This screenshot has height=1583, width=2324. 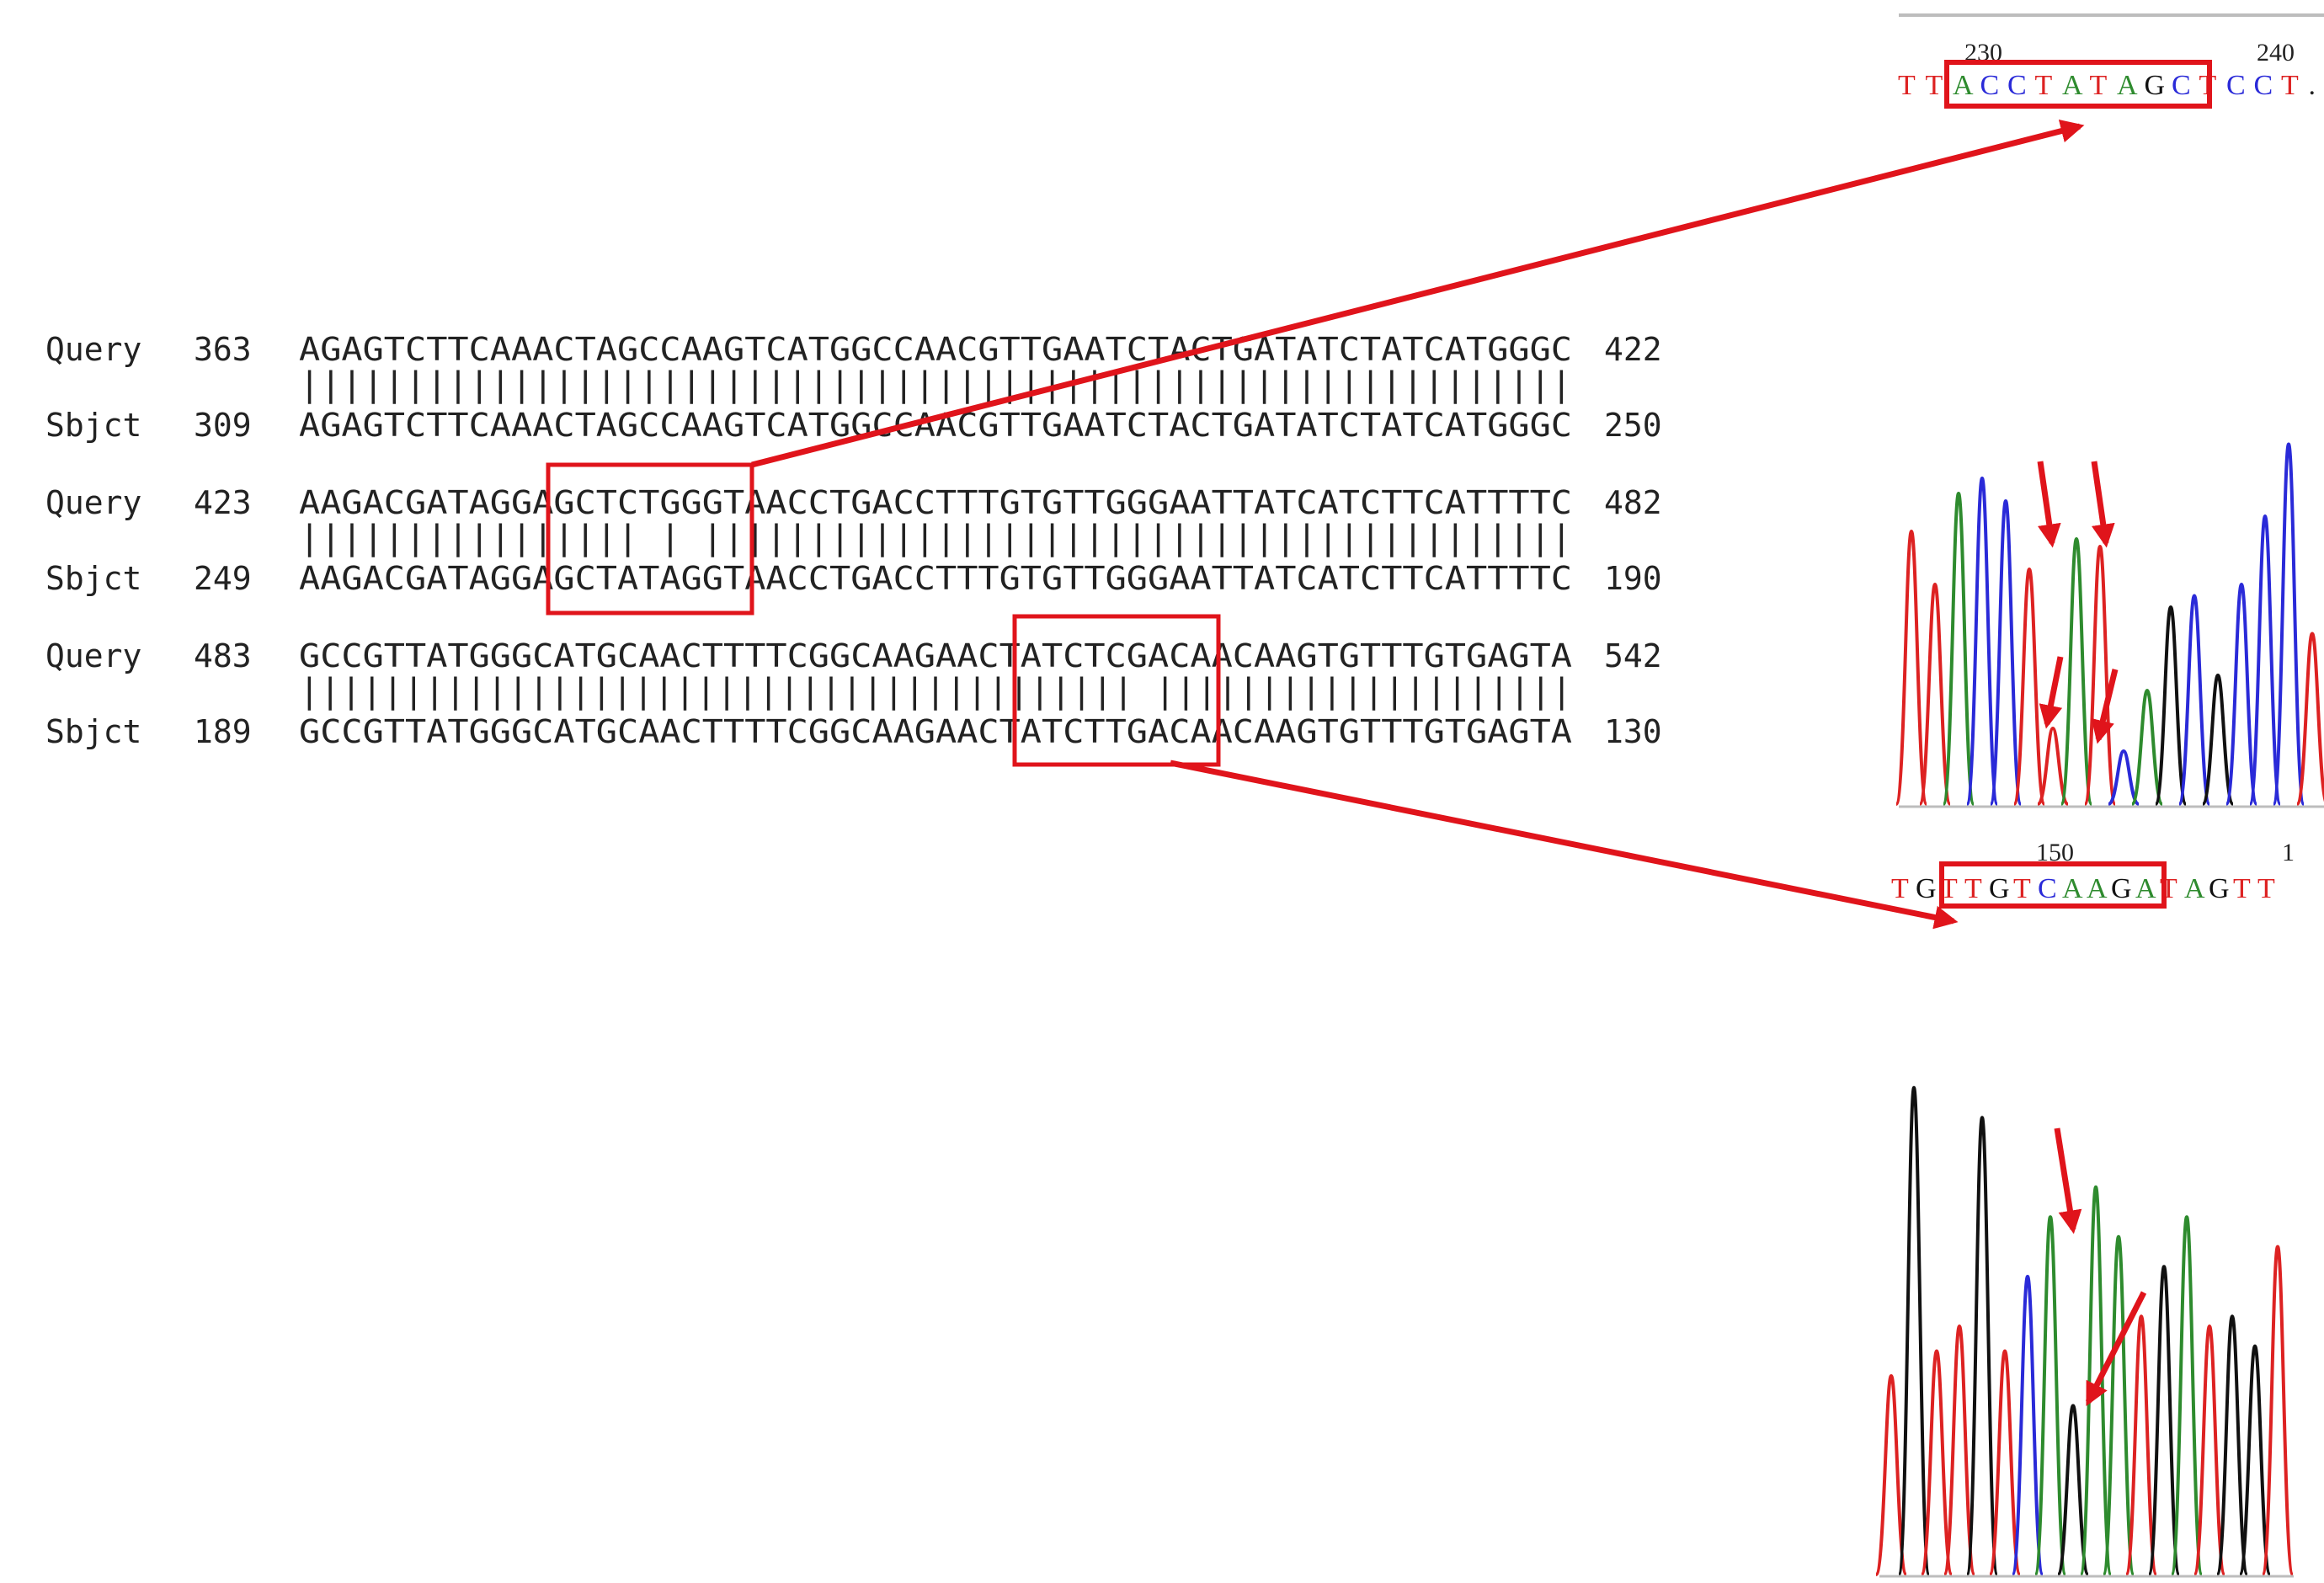 I want to click on query-end: 482, so click(x=1633, y=502).